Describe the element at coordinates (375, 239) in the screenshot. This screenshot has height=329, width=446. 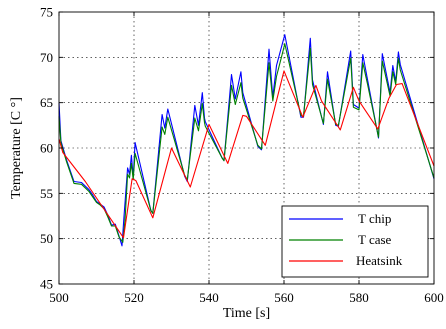
I see `legend-label-t-case: T case` at that location.